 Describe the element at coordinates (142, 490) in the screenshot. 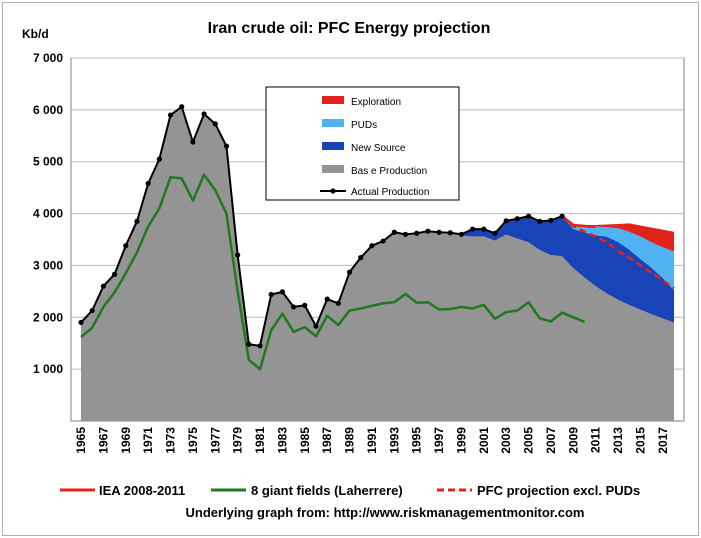

I see `legend-label-iea: IEA 2008-2011` at that location.